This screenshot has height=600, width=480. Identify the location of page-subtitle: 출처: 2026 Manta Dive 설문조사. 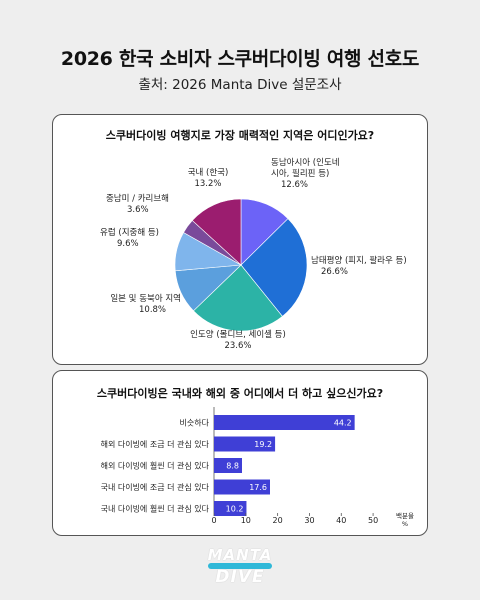
(240, 85).